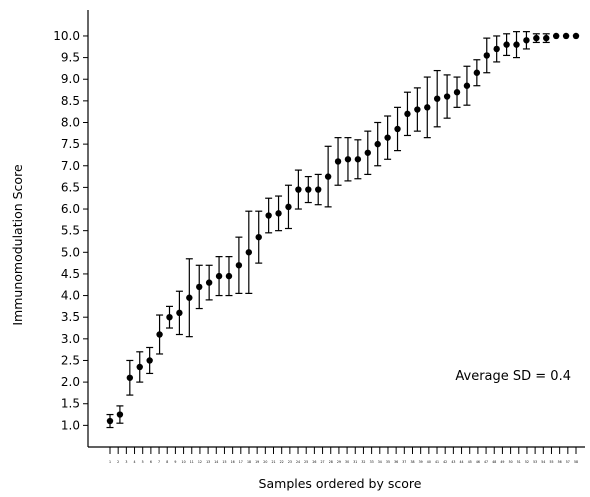 The height and width of the screenshot is (497, 590). I want to click on x-tick-label: 48, so click(494, 462).